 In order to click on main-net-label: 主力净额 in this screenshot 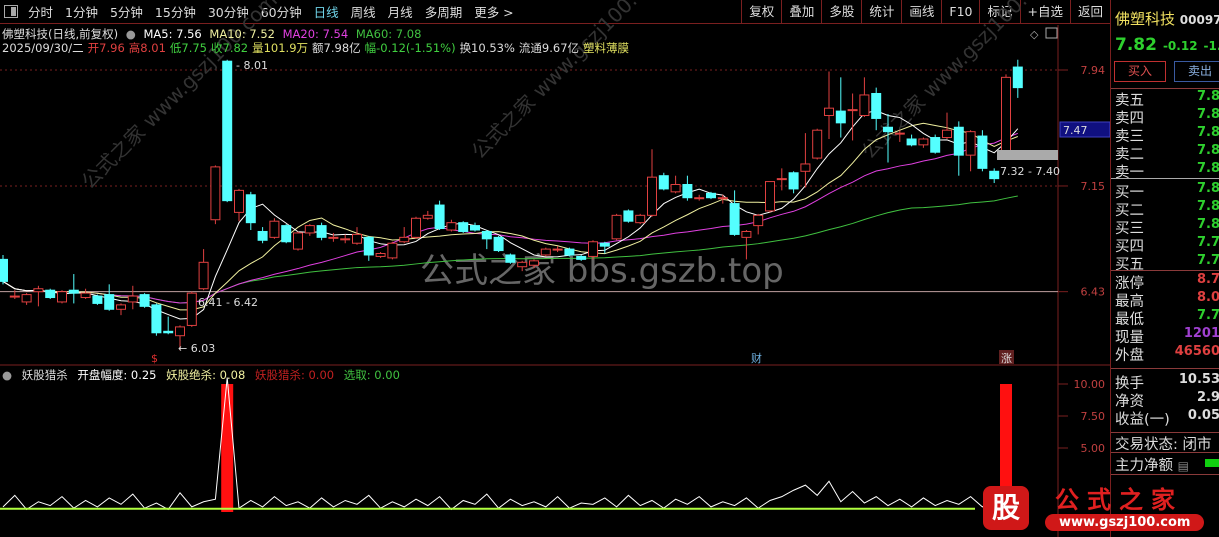, I will do `click(1144, 466)`.